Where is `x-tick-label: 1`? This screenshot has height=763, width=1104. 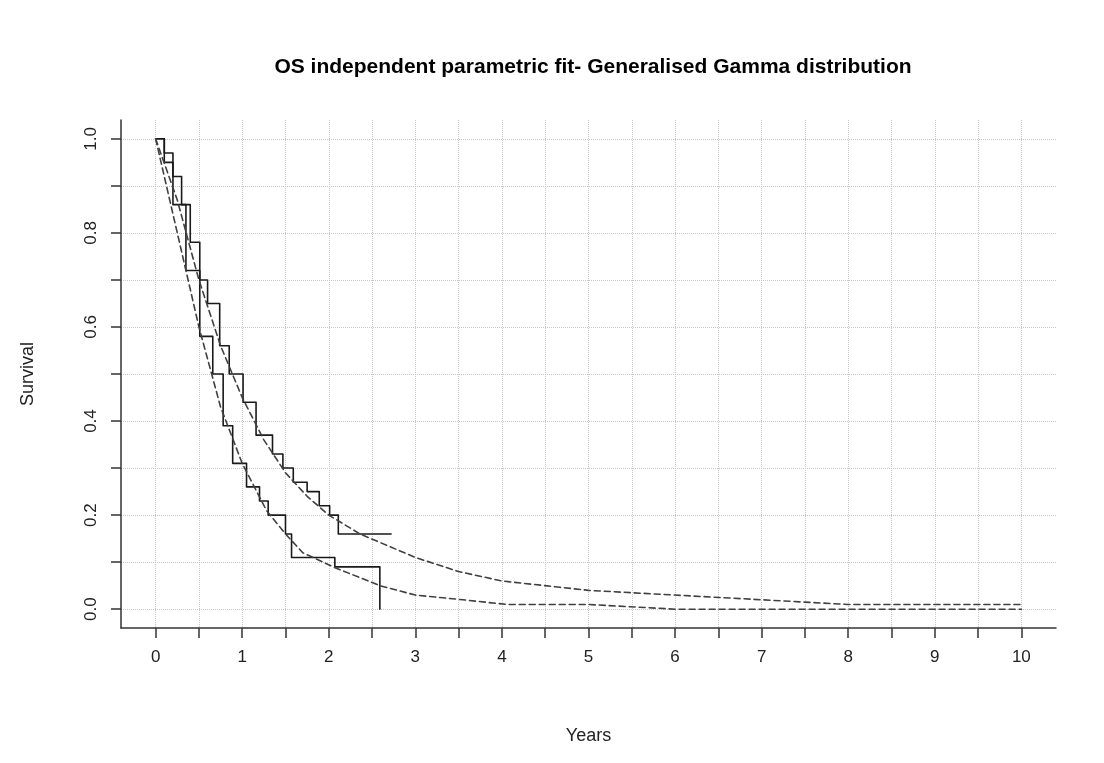 x-tick-label: 1 is located at coordinates (242, 656).